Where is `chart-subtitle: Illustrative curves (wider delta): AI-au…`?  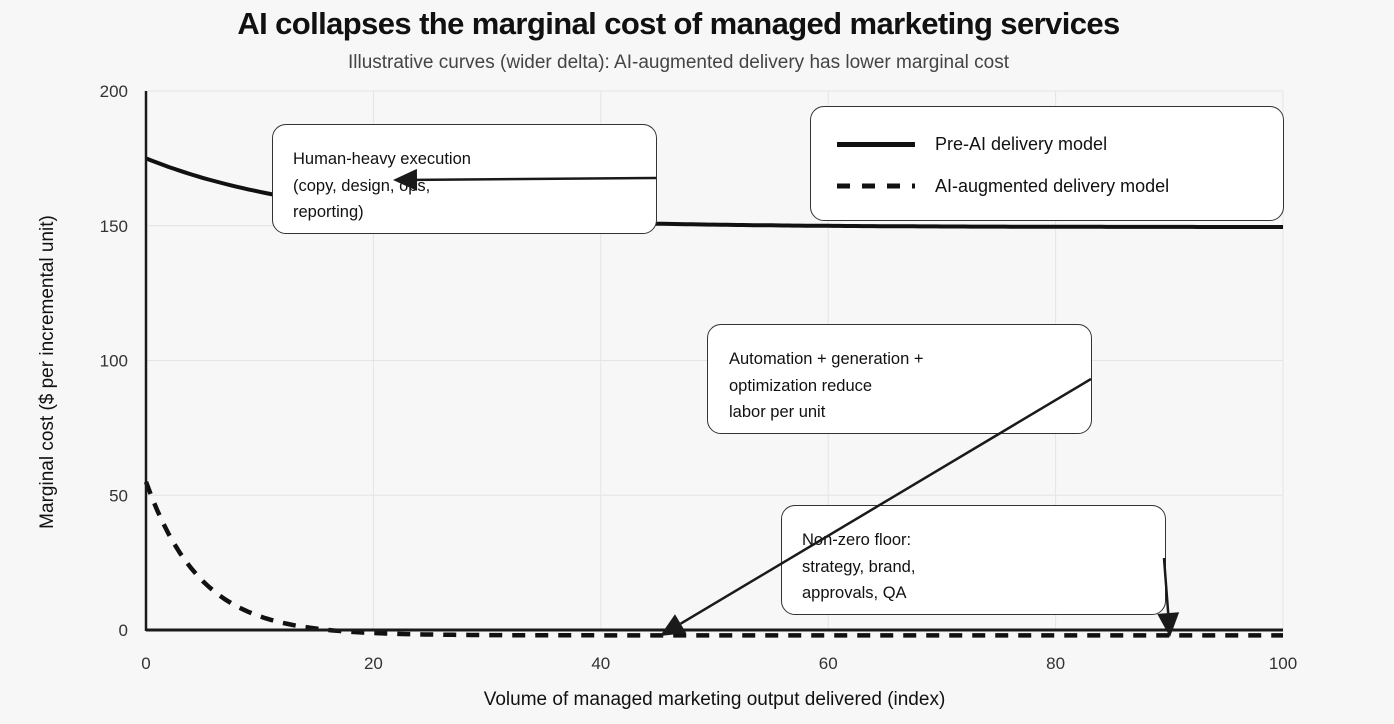 chart-subtitle: Illustrative curves (wider delta): AI-au… is located at coordinates (678, 62).